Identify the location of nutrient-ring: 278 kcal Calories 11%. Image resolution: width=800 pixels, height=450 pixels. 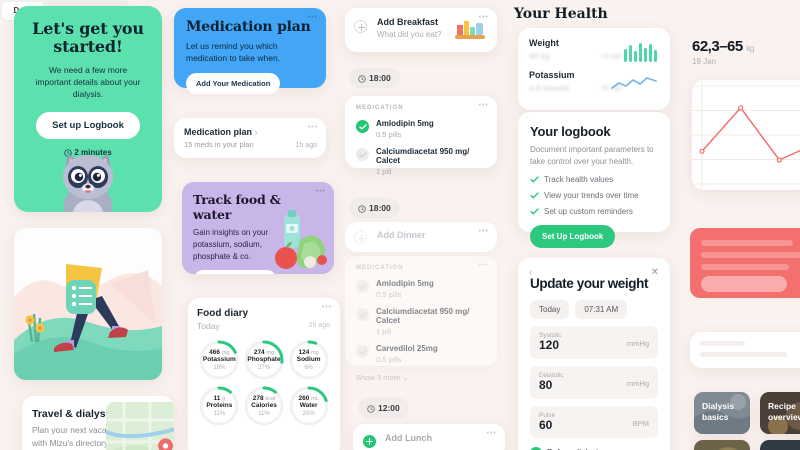
(264, 406).